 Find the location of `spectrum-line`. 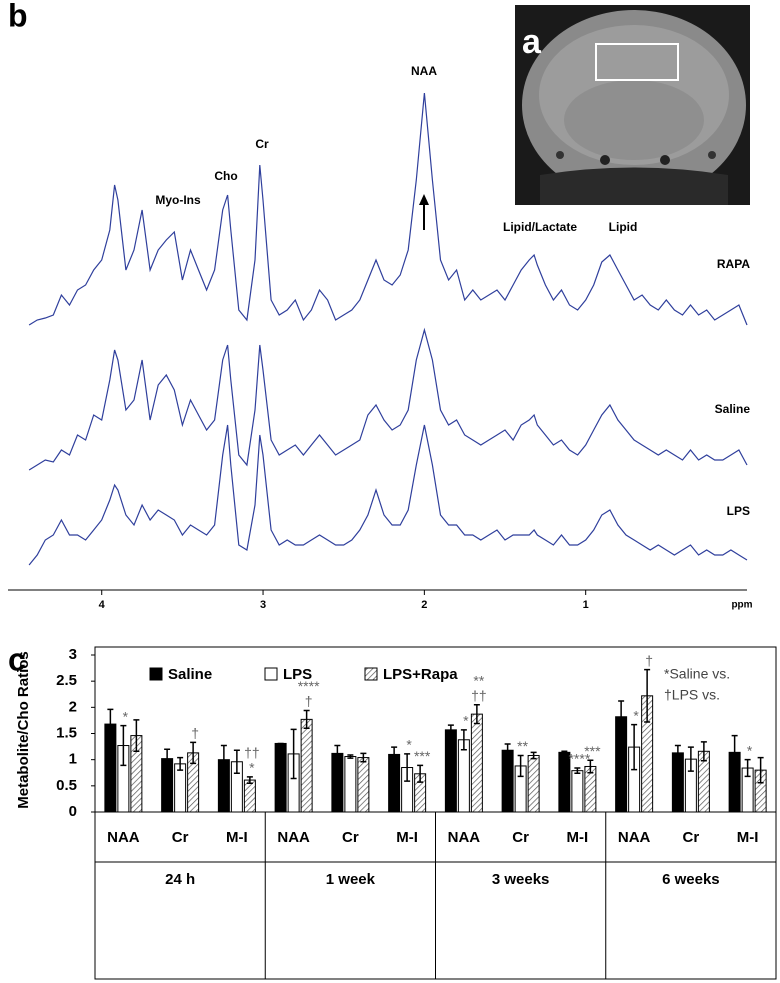

spectrum-line is located at coordinates (388, 495).